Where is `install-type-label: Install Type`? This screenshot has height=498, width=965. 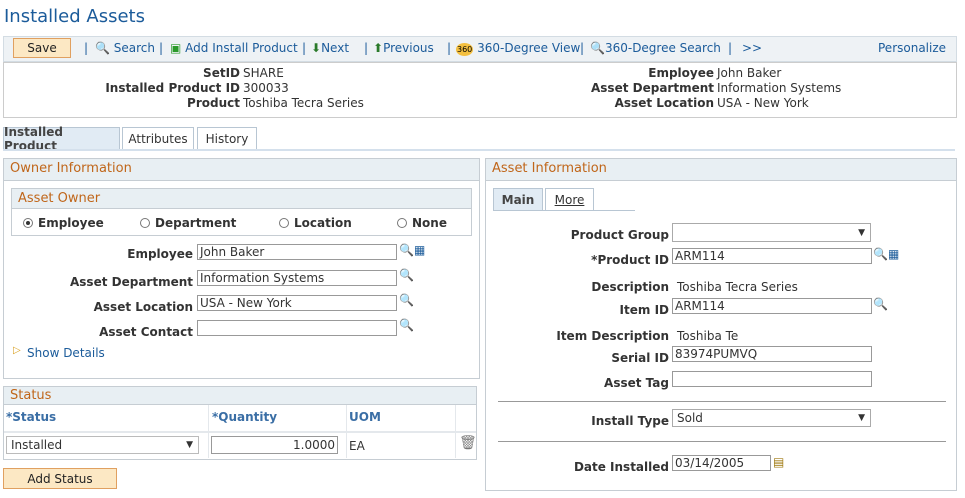
install-type-label: Install Type is located at coordinates (630, 421).